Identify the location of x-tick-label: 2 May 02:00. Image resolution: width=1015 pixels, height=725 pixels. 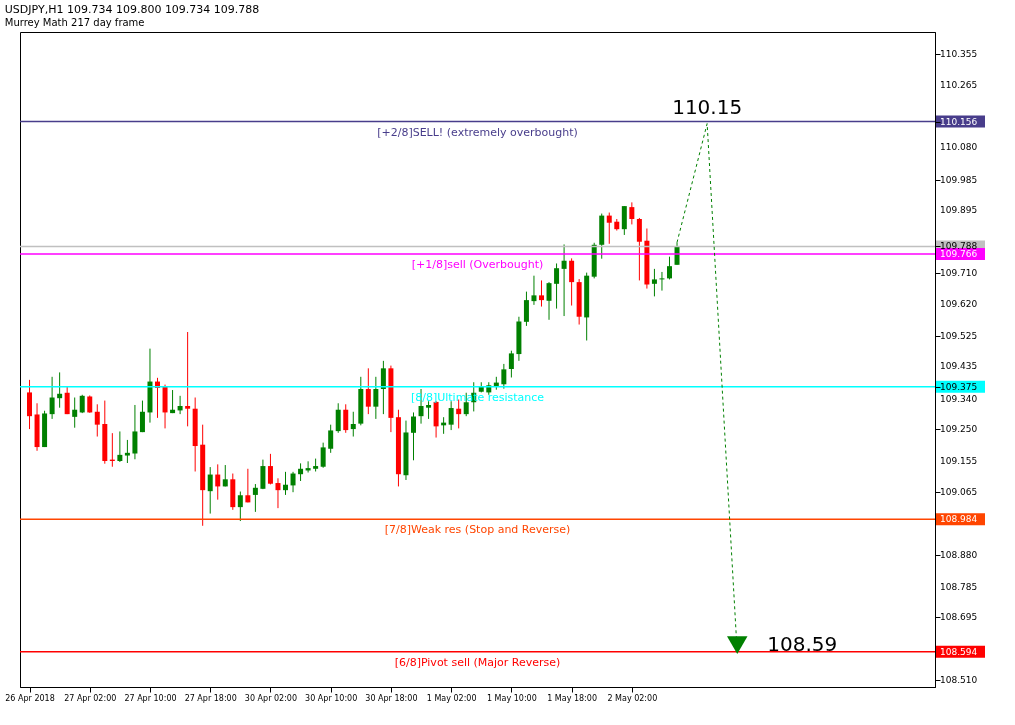
(632, 698).